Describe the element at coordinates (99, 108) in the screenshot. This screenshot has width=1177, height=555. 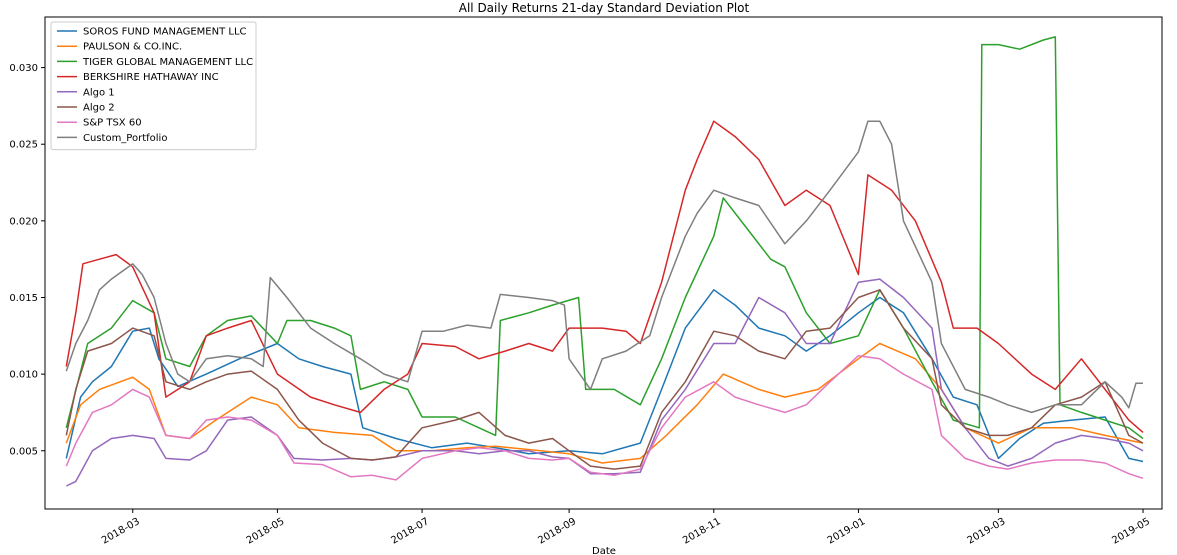
I see `legend-label: Algo 2` at that location.